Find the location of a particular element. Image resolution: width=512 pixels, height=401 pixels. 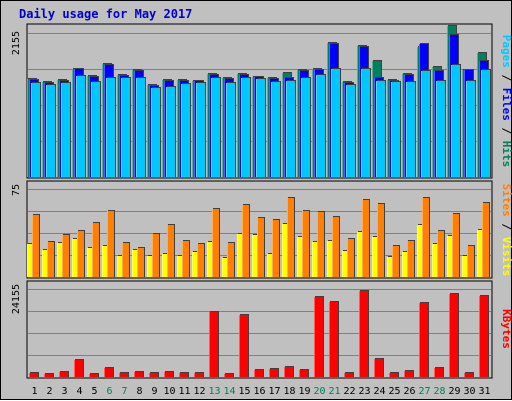

day-tick-label: 19 is located at coordinates (304, 391).